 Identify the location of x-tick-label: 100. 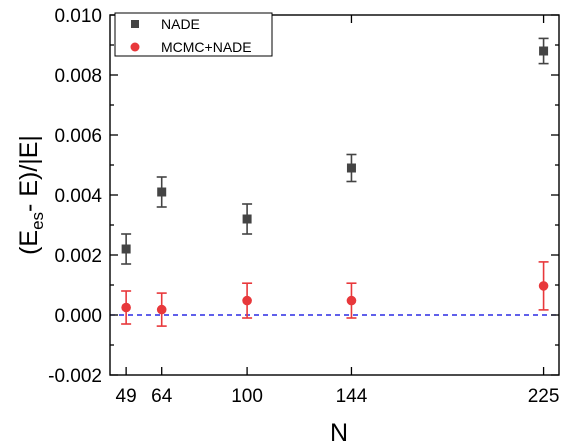
(247, 396).